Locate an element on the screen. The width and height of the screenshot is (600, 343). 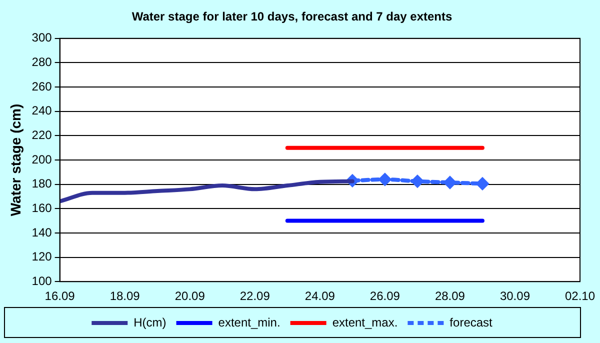
y-tick-label: 160 is located at coordinates (42, 207).